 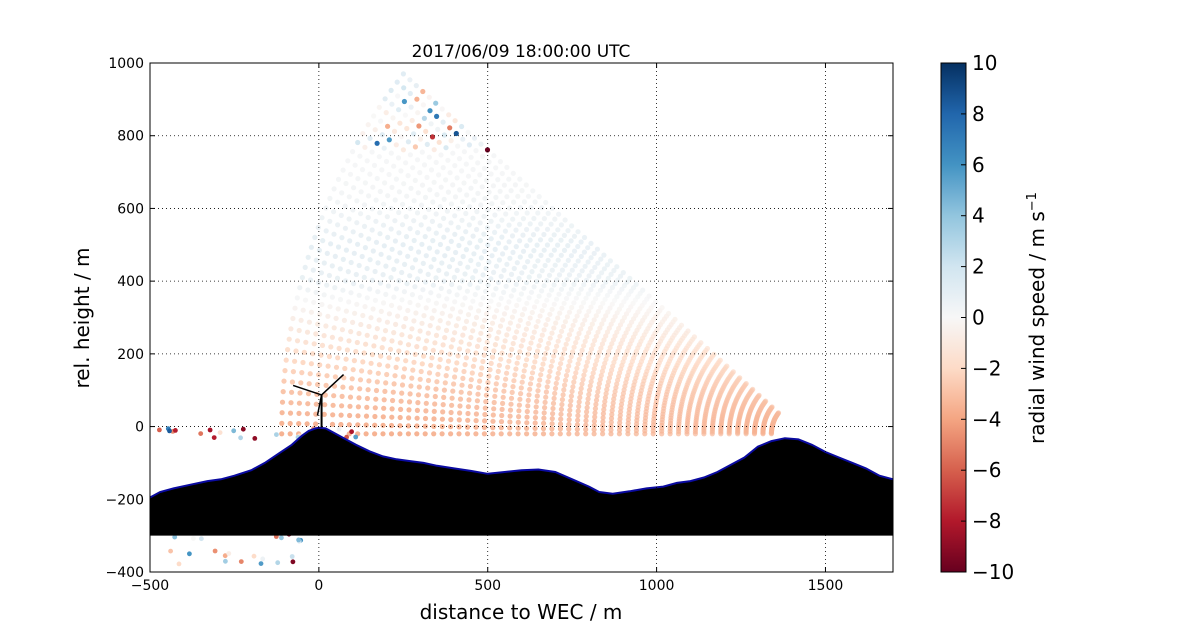 What do you see at coordinates (130, 209) in the screenshot?
I see `y-tick-label: 600` at bounding box center [130, 209].